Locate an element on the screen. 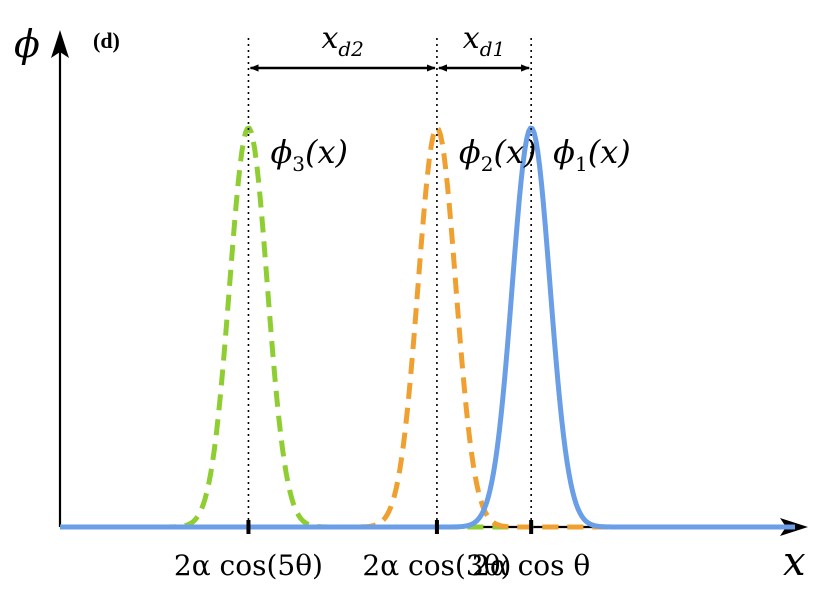  series-label-phi3: ϕ3(x) is located at coordinates (309, 154).